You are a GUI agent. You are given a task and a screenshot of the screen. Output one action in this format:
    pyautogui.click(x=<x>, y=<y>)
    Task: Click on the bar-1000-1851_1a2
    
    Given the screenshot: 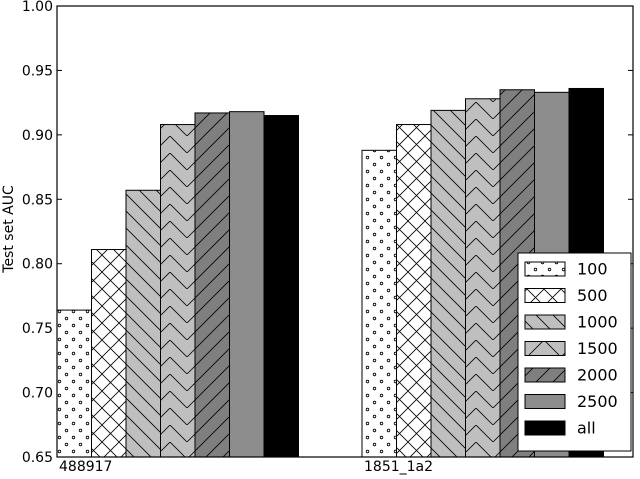 What is the action you would take?
    pyautogui.click(x=448, y=283)
    